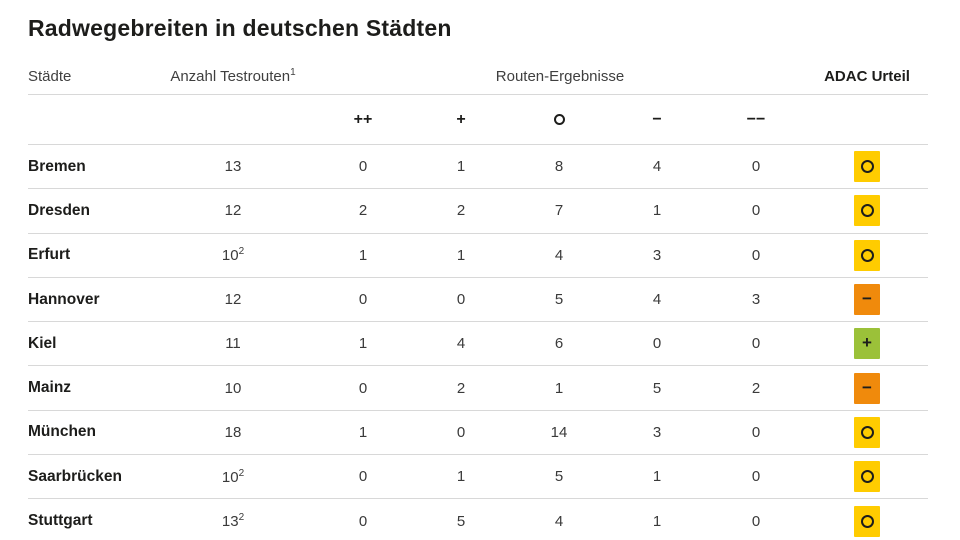  Describe the element at coordinates (478, 256) in the screenshot. I see `table-row: Erfurt 102 1 1 4 3 0` at that location.